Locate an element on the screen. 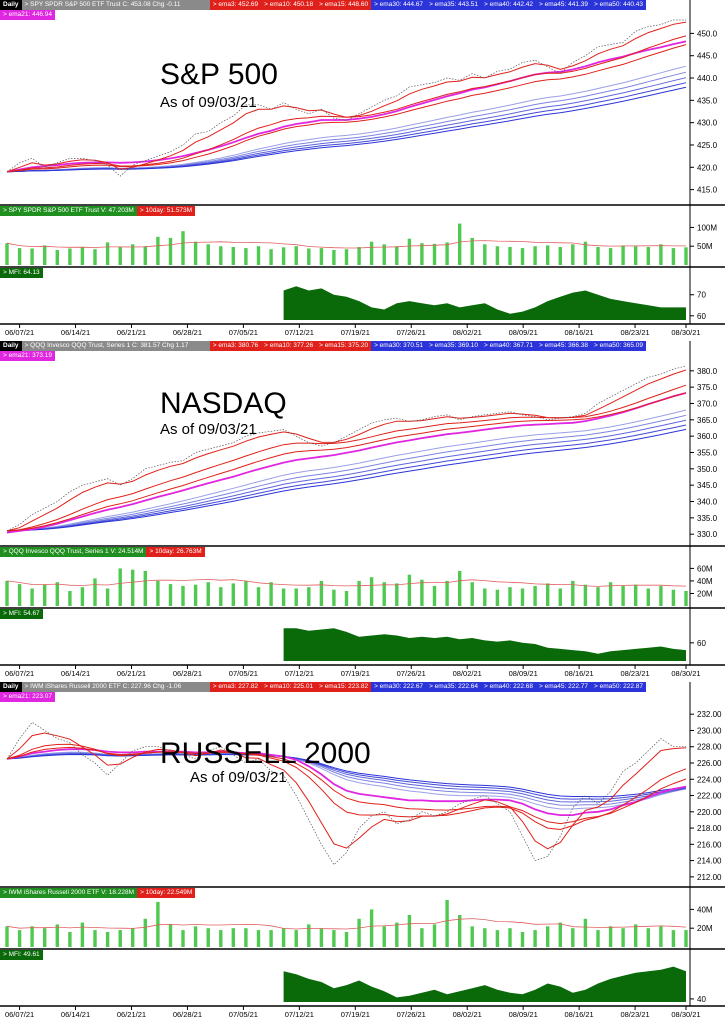 The width and height of the screenshot is (725, 1024). chart-title: S&P 500 is located at coordinates (219, 74).